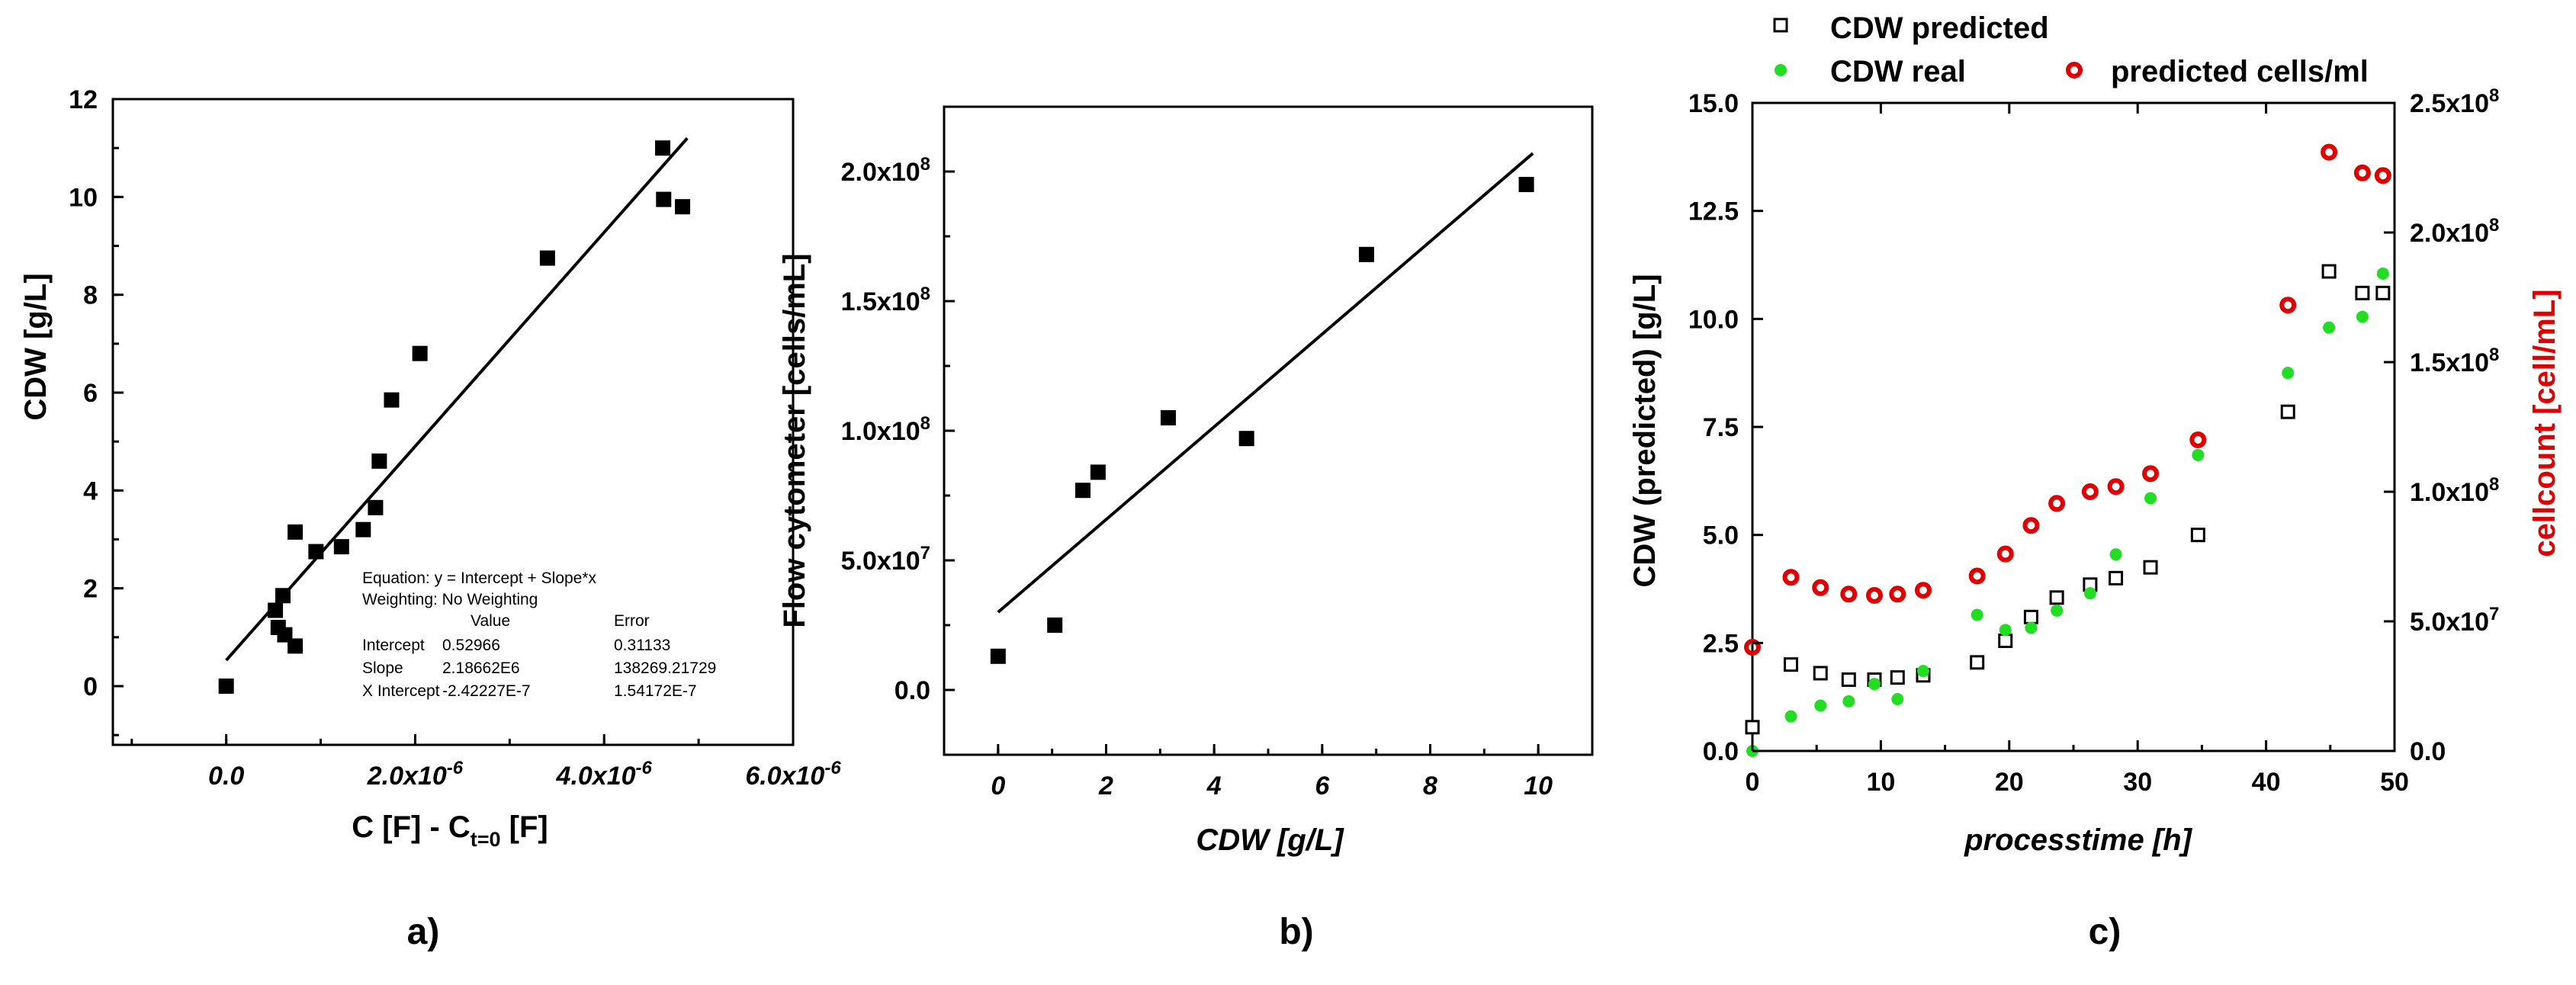 This screenshot has height=985, width=2576. Describe the element at coordinates (1780, 26) in the screenshot. I see `legend-marker-cdw-predicted` at that location.